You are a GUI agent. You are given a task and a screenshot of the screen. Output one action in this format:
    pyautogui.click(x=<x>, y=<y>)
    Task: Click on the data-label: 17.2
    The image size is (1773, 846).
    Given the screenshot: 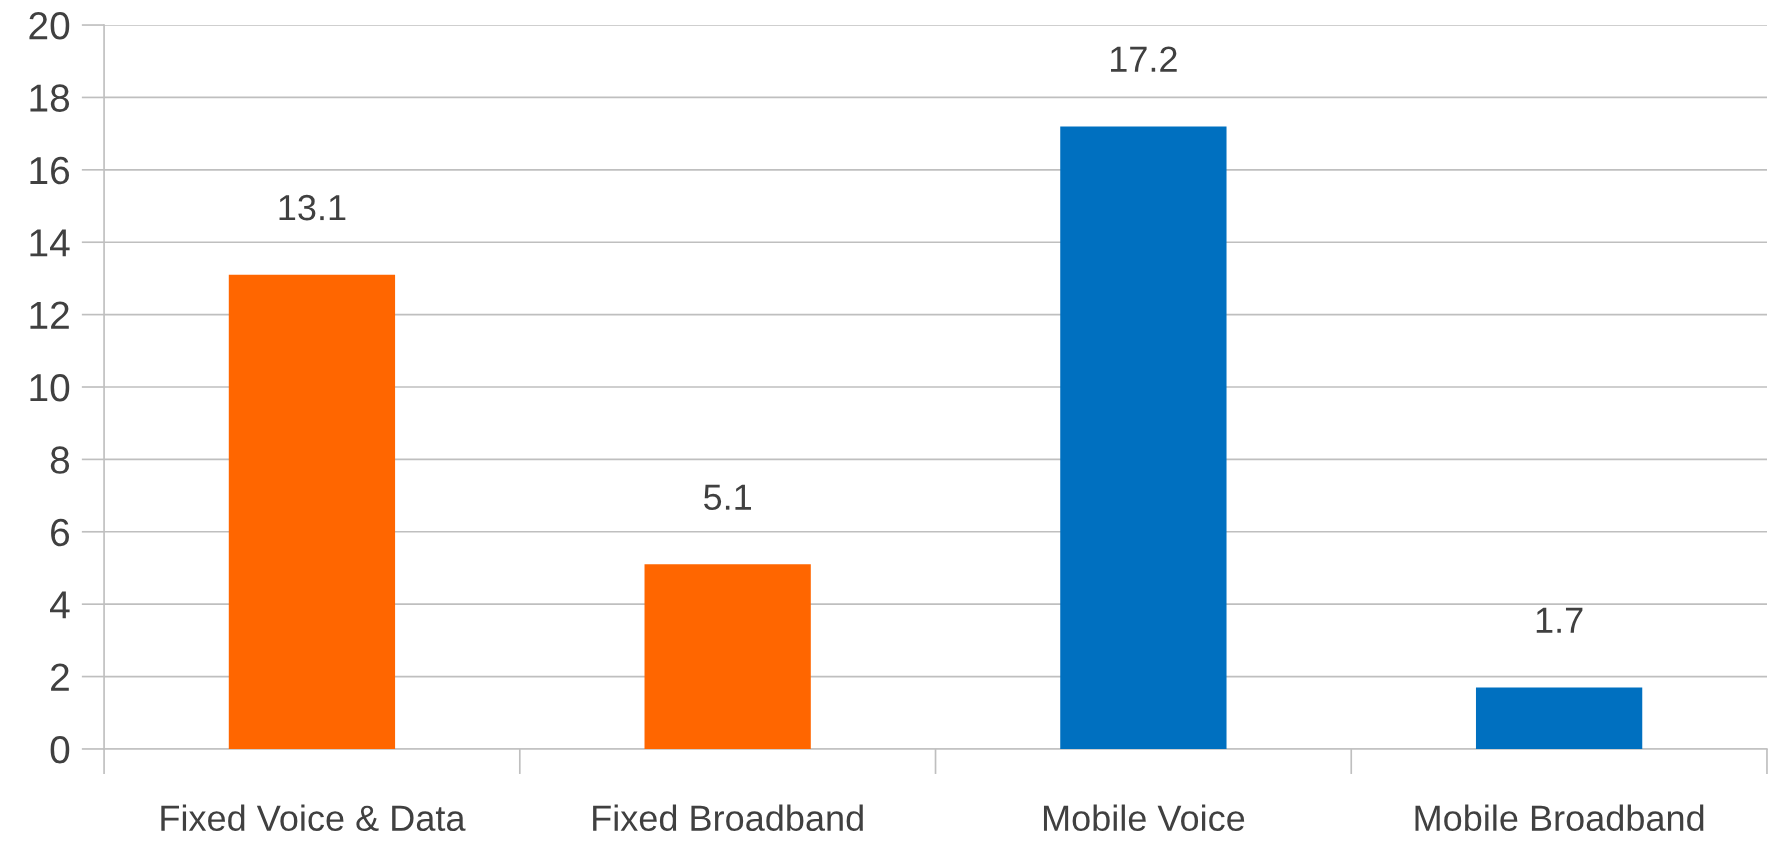 What is the action you would take?
    pyautogui.click(x=1144, y=59)
    